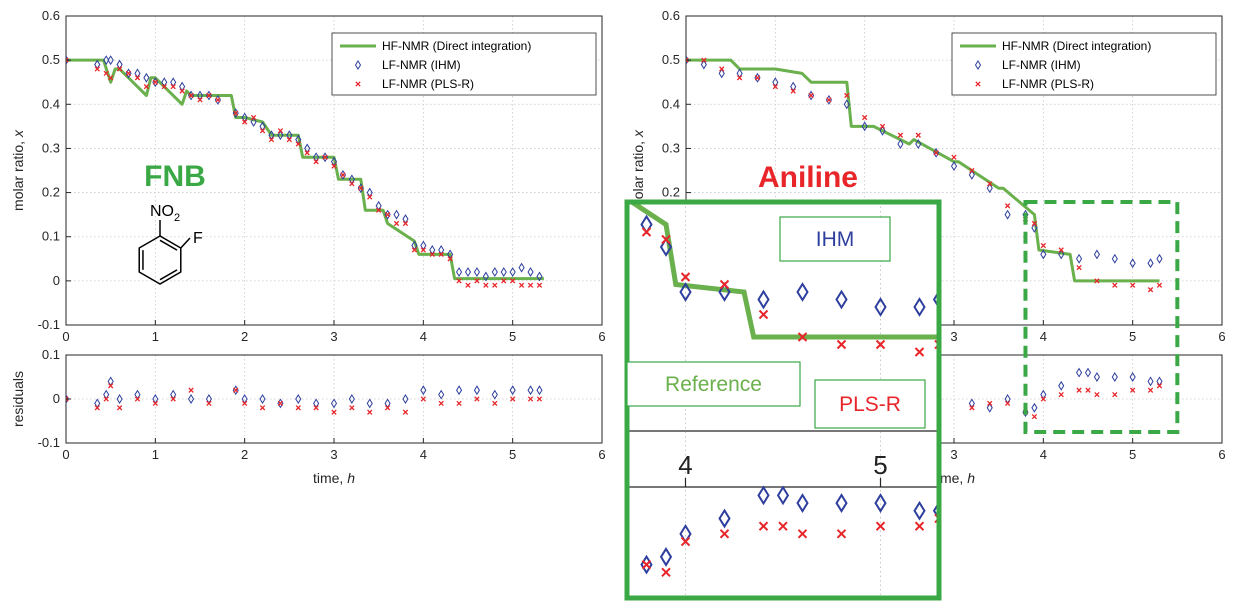  I want to click on y-axis-symbol: x, so click(638, 133).